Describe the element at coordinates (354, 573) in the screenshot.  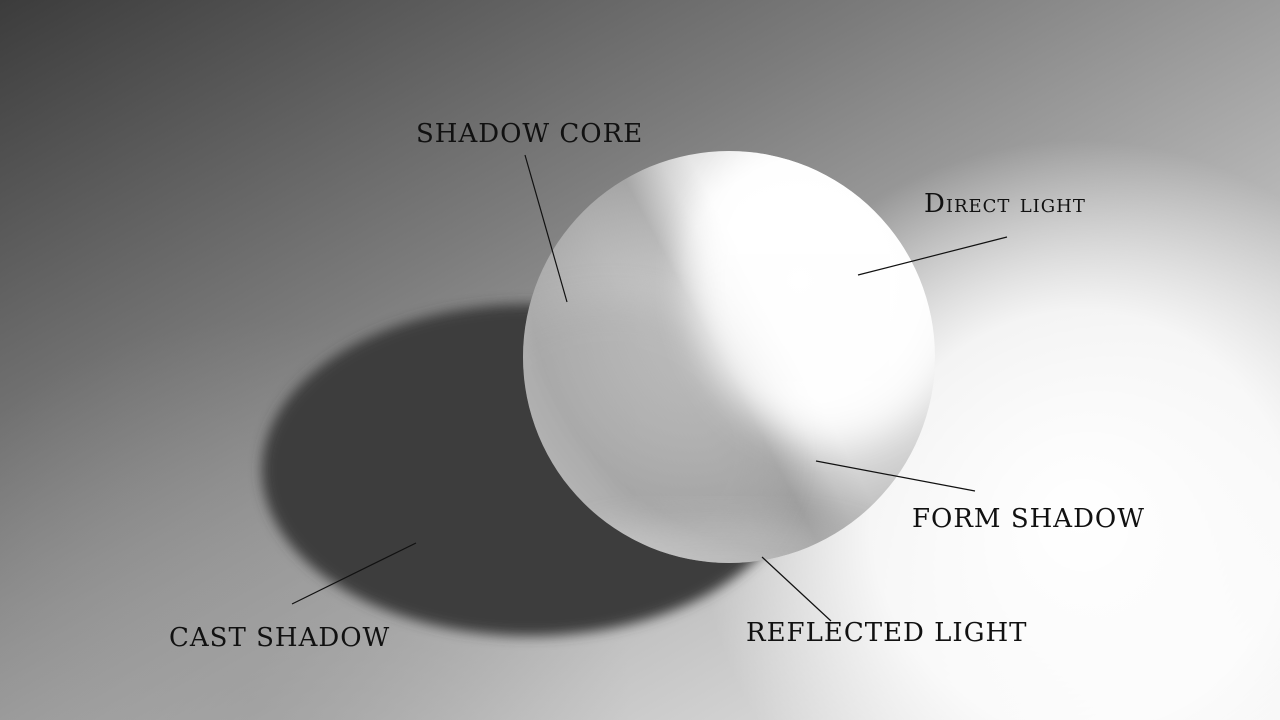
I see `cast-shadow-leader` at that location.